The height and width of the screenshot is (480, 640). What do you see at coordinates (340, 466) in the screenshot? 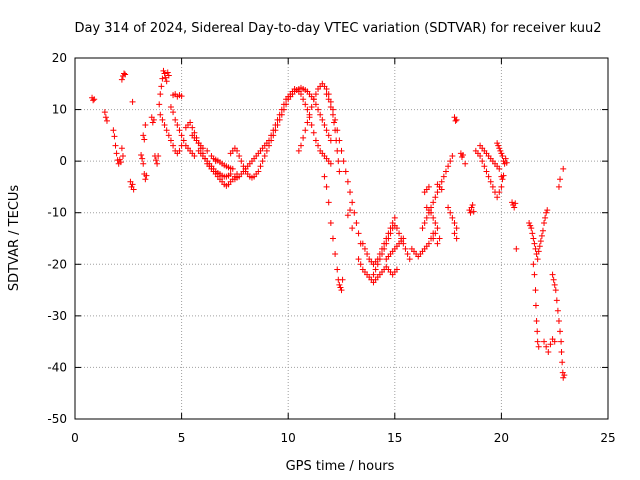
I see `x-axis-label: GPS time / hours` at bounding box center [340, 466].